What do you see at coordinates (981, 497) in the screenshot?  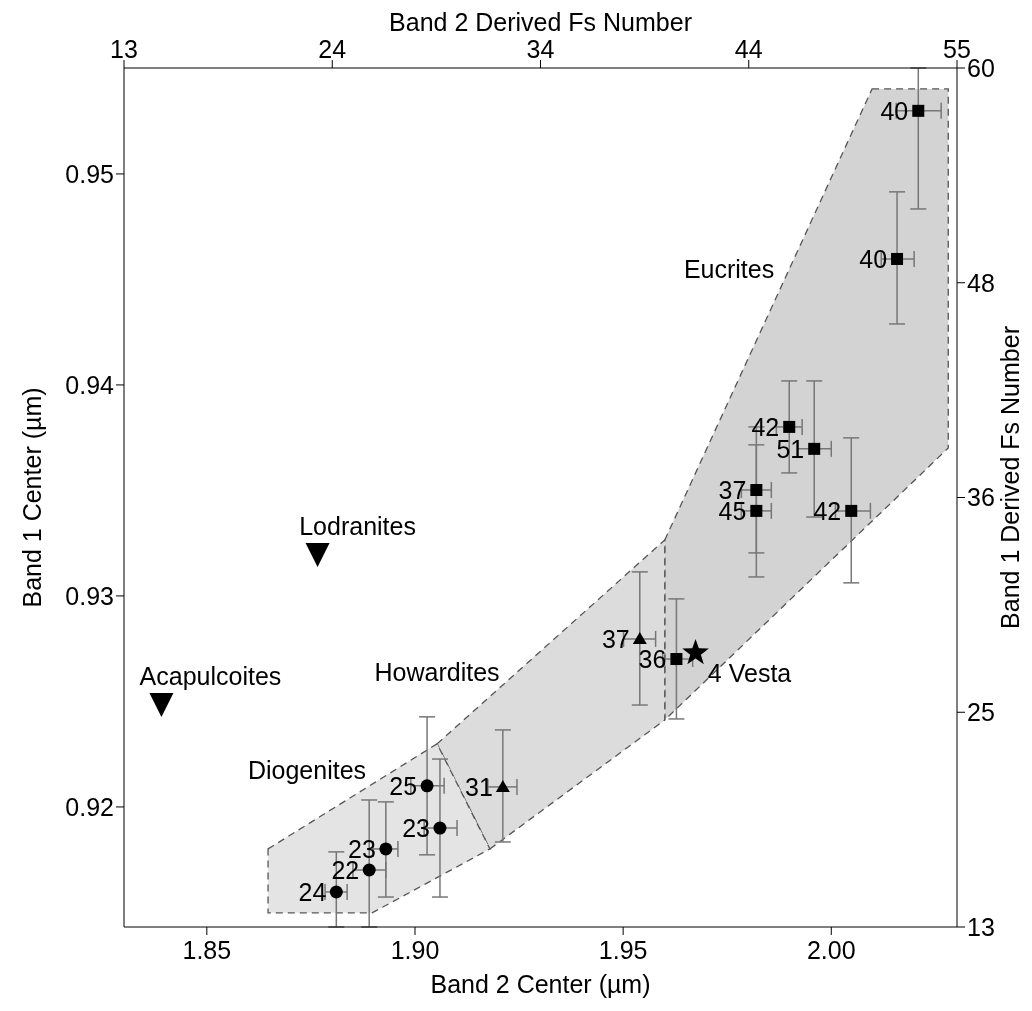 I see `y2-tick-label: 36` at bounding box center [981, 497].